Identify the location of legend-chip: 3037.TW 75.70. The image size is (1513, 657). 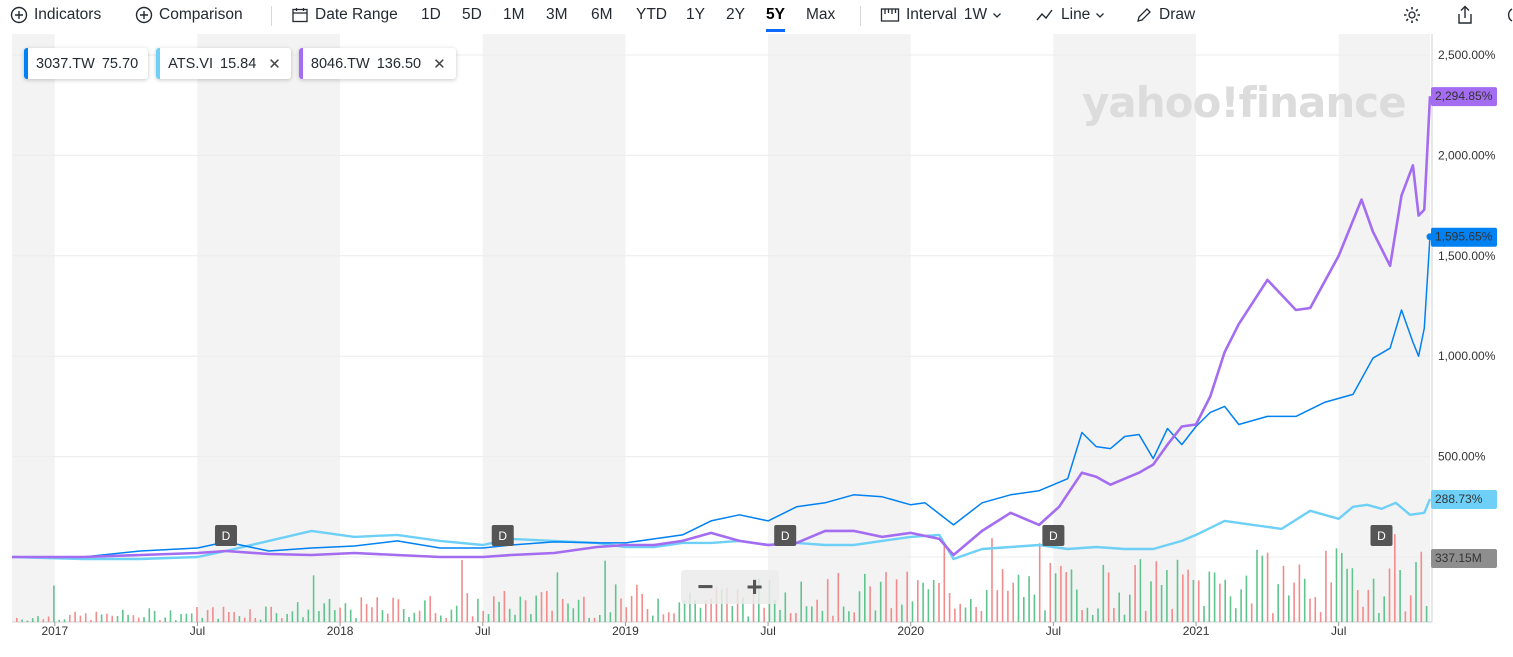
(86, 63).